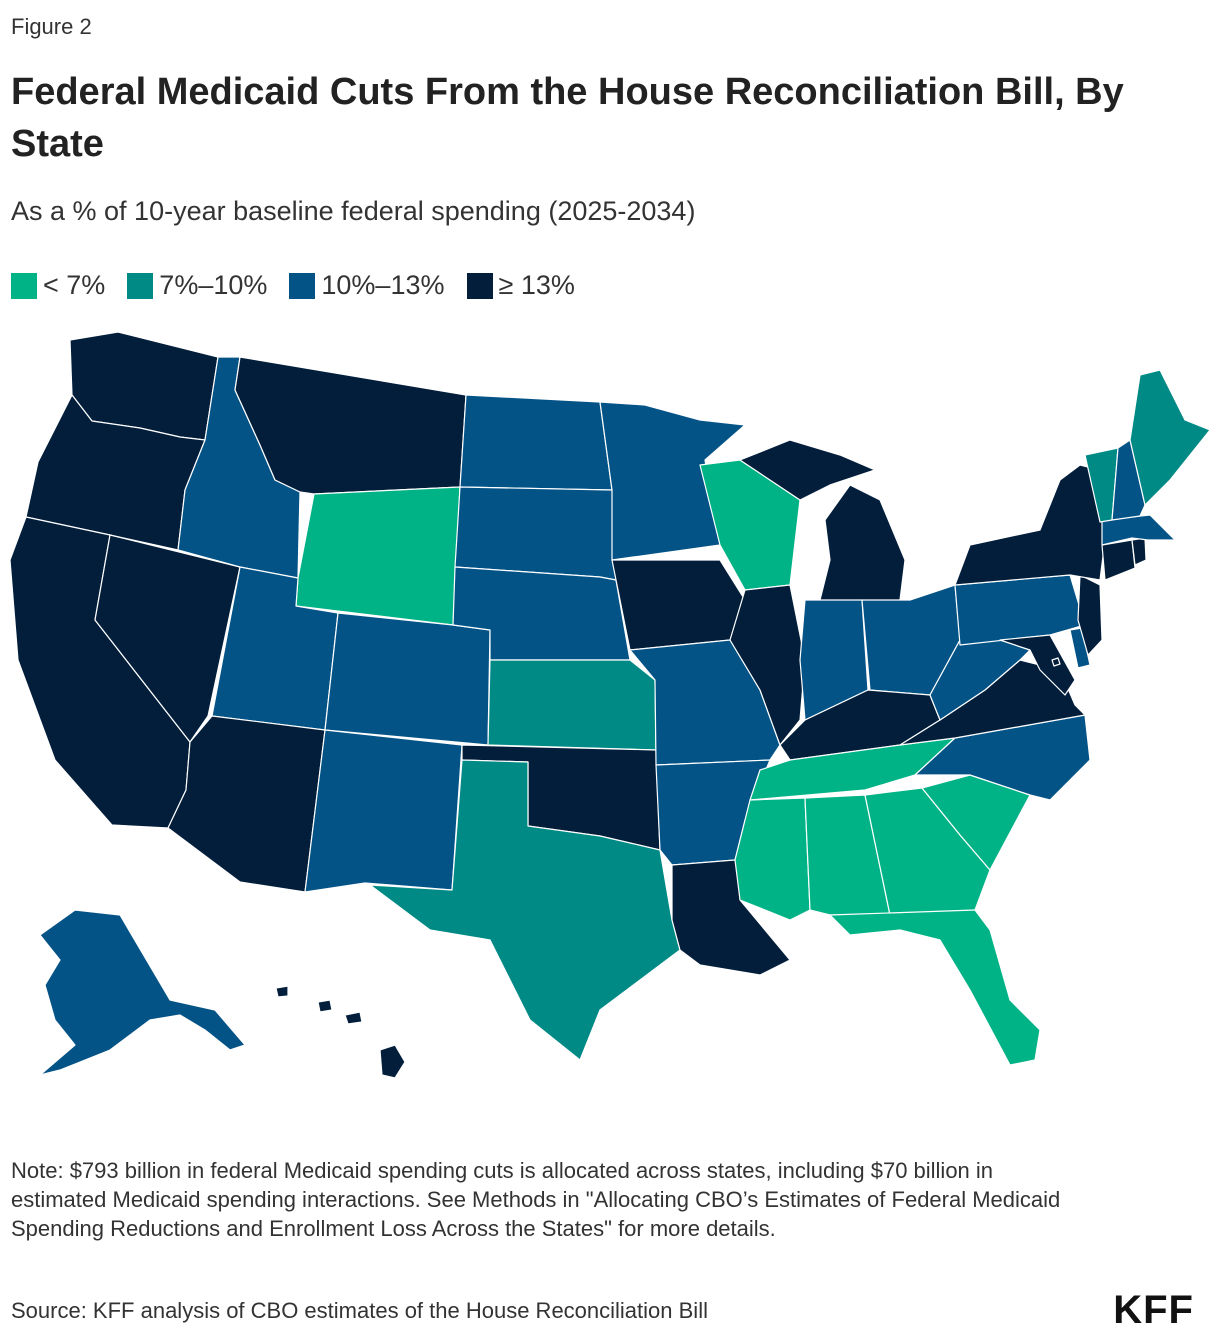 This screenshot has width=1220, height=1342. Describe the element at coordinates (340, 1032) in the screenshot. I see `state-hi` at that location.